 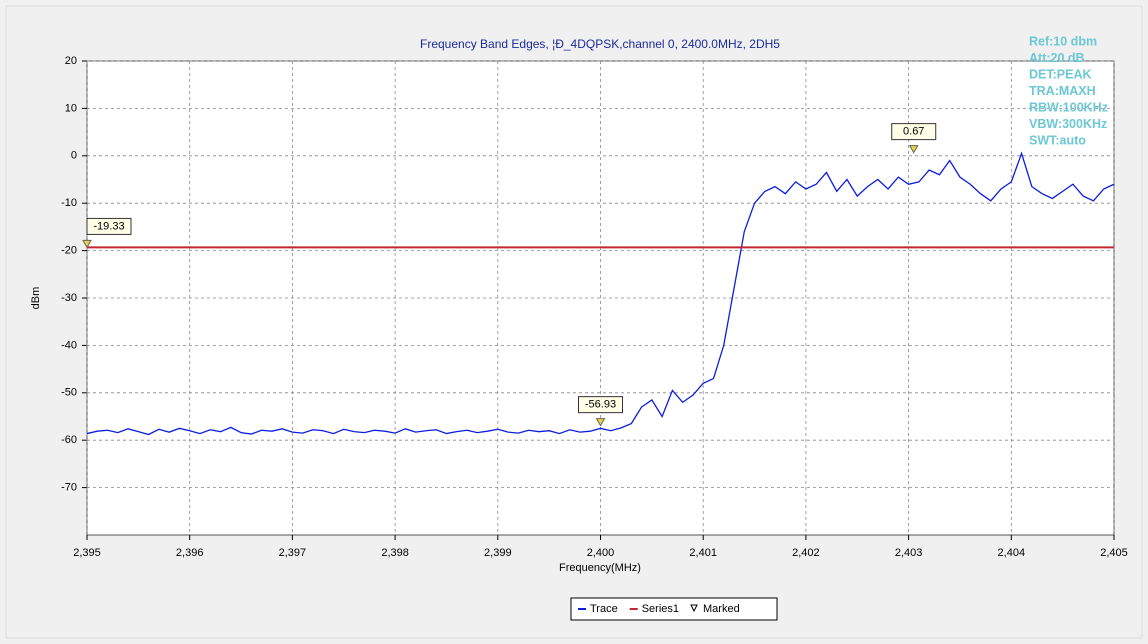 I want to click on y-tick-label: -40, so click(x=69, y=345).